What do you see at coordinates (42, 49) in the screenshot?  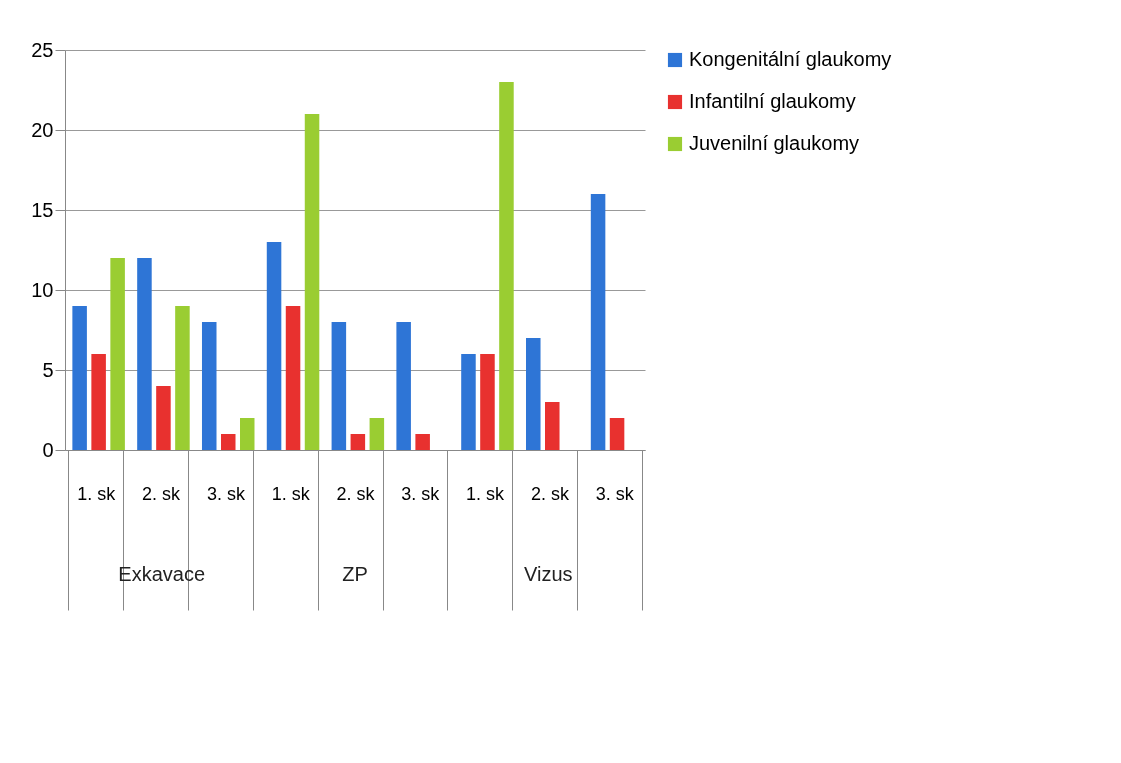 I see `y-tick-label: 25` at bounding box center [42, 49].